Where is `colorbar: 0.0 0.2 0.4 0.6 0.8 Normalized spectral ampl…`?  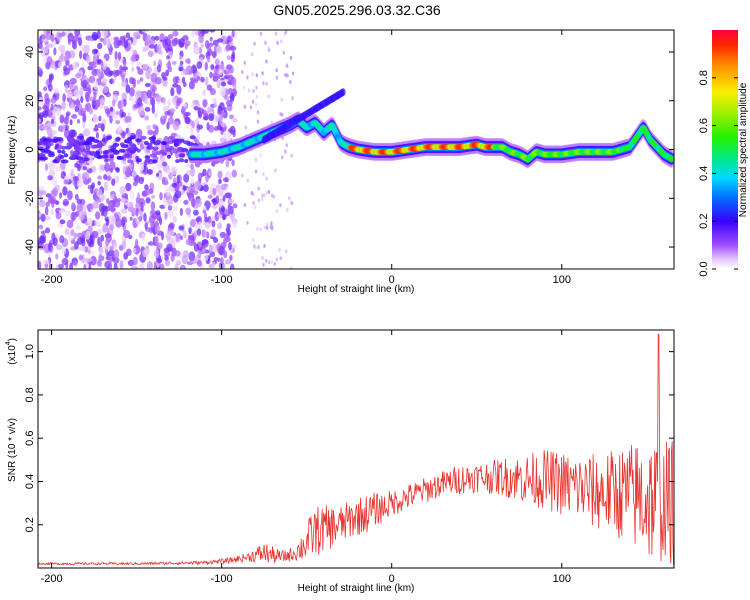
colorbar: 0.0 0.2 0.4 0.6 0.8 Normalized spectral ampl… is located at coordinates (723, 153).